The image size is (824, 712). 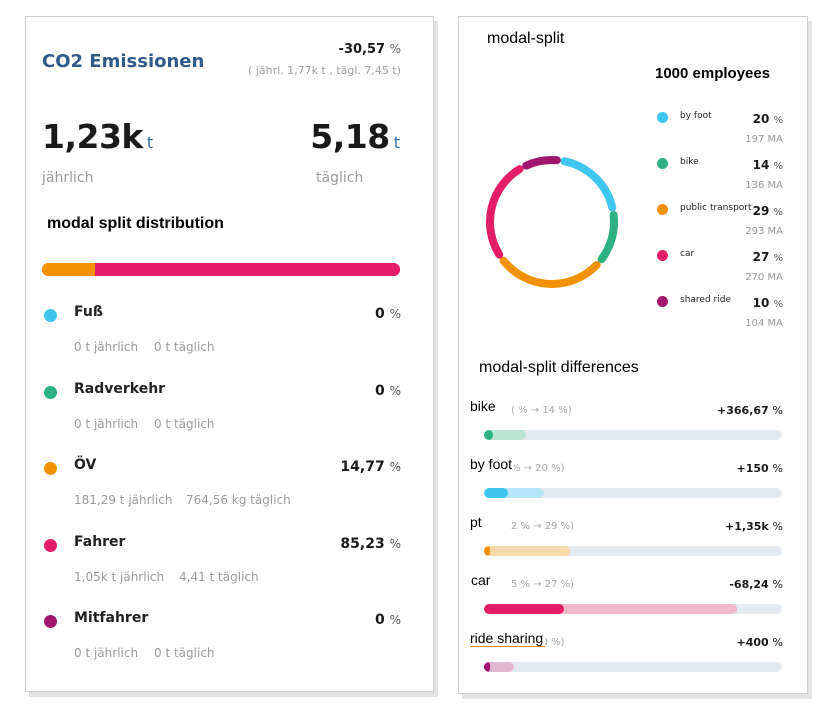 I want to click on co2-change-detail: ( jährl. 1,77k t , tägl. 7,45 t), so click(x=324, y=70).